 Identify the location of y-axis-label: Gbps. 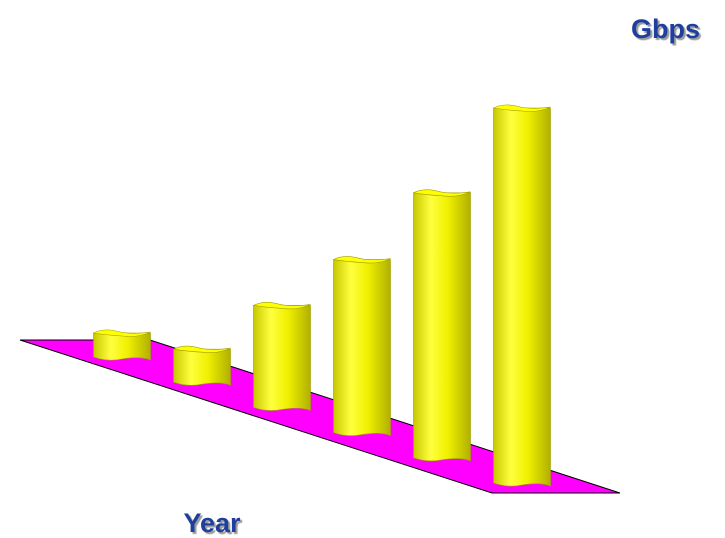
(665, 29).